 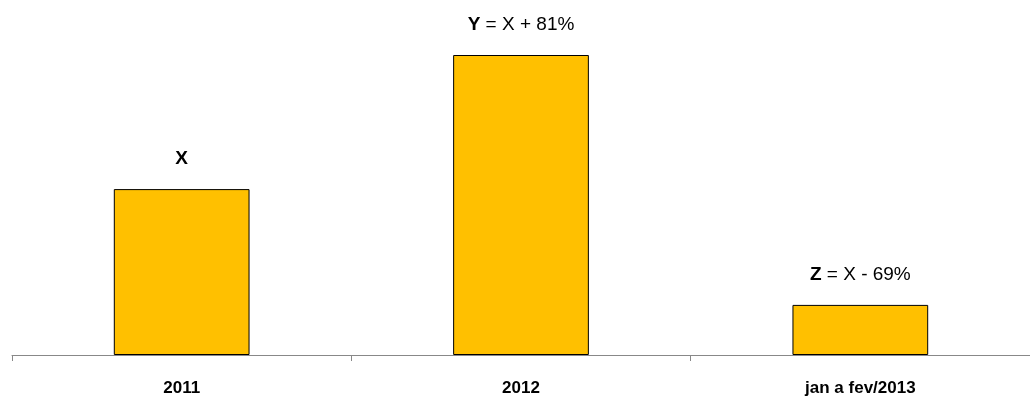 What do you see at coordinates (182, 387) in the screenshot?
I see `x-tick-label: 2011` at bounding box center [182, 387].